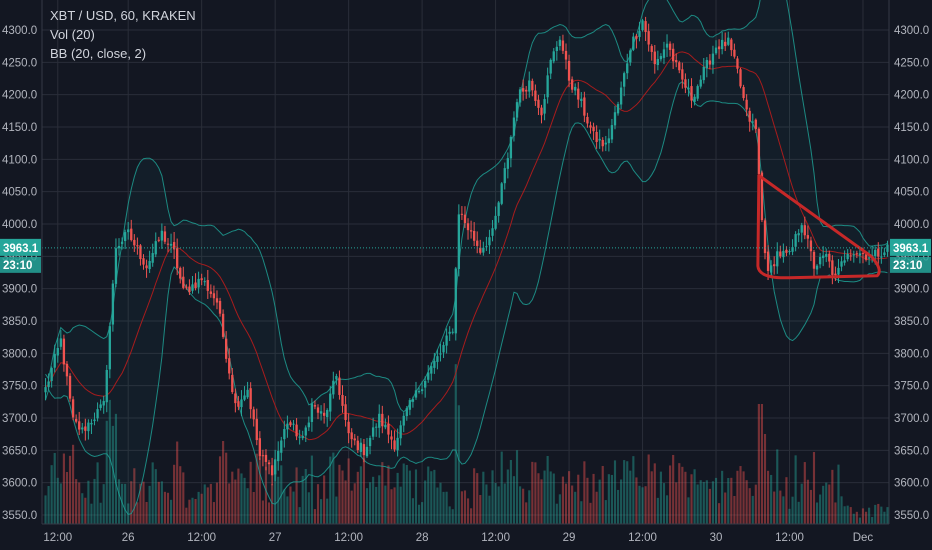 Image resolution: width=932 pixels, height=550 pixels. What do you see at coordinates (911, 63) in the screenshot?
I see `y-tick-label-right: 4250.0` at bounding box center [911, 63].